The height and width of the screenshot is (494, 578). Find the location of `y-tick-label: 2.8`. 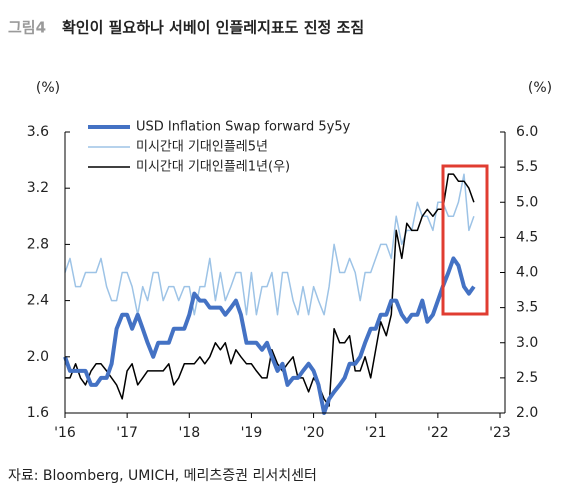

y-tick-label: 2.8 is located at coordinates (38, 244).